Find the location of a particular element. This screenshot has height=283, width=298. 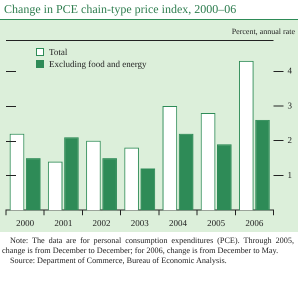

x-tick-label: 2001 is located at coordinates (63, 223).